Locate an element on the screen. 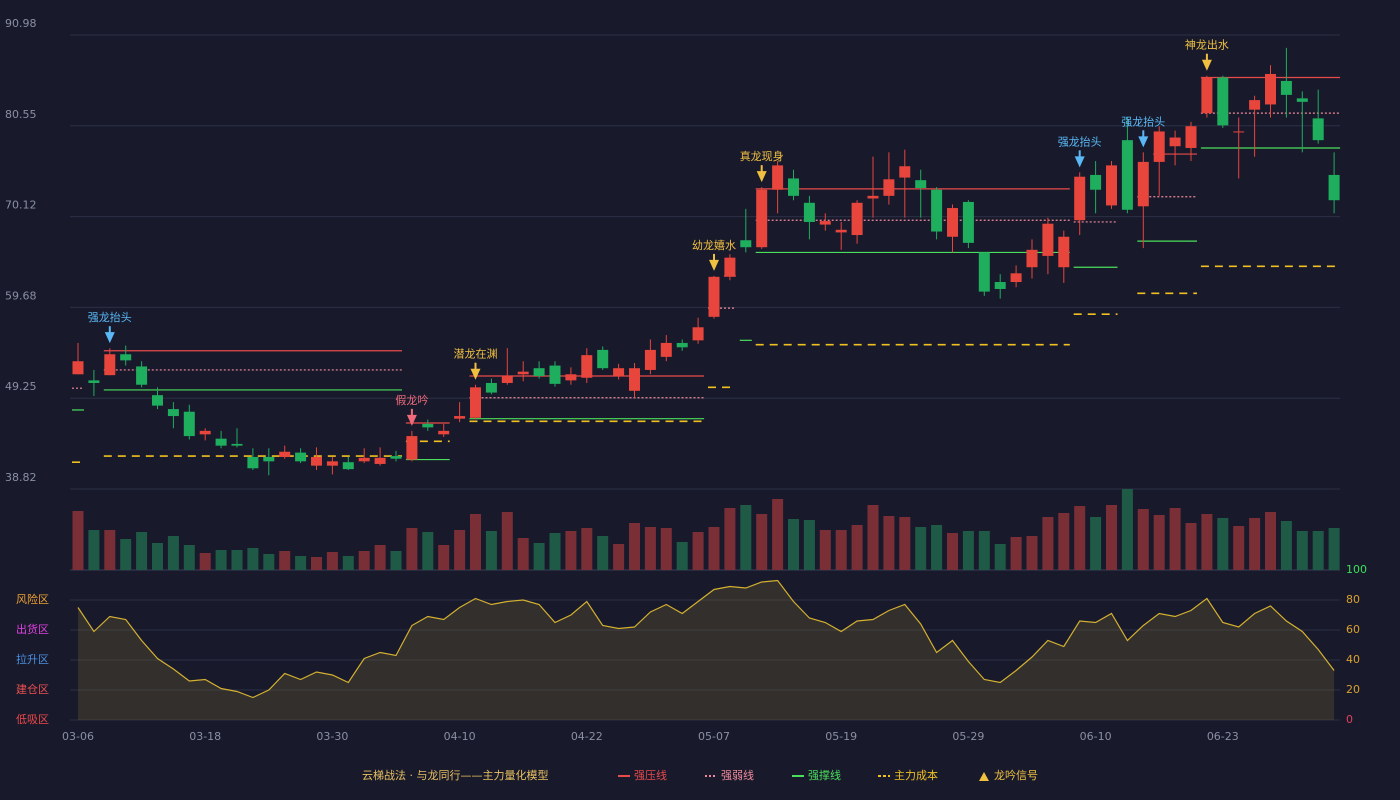 This screenshot has width=1400, height=800. y-tick-label: 70.12 is located at coordinates (21, 205).